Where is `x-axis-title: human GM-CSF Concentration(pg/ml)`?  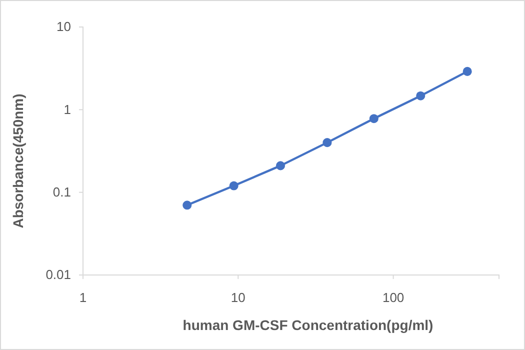 x-axis-title: human GM-CSF Concentration(pg/ml) is located at coordinates (308, 325).